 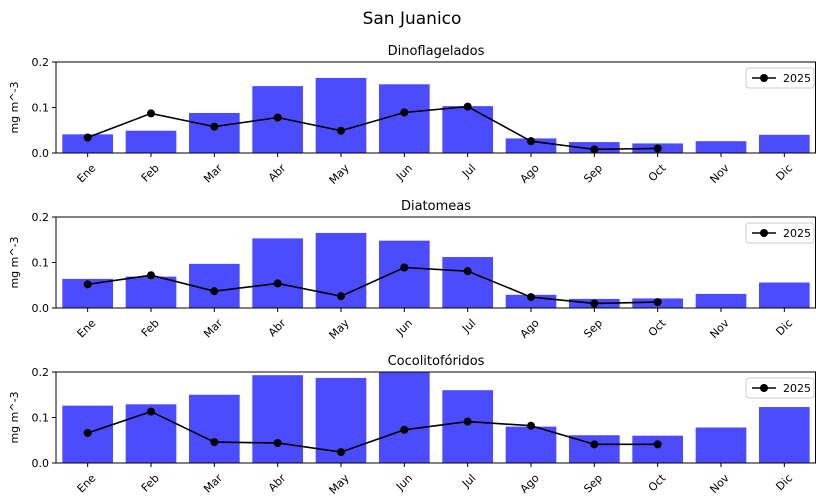 I want to click on bar-may, so click(x=341, y=115).